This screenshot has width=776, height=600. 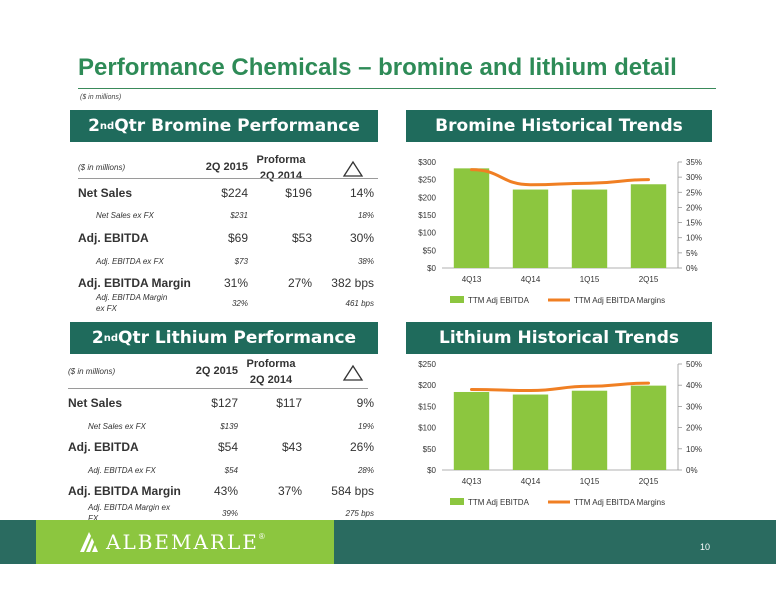 I want to click on logo-wordmark: ALBEMARLE, so click(x=182, y=542).